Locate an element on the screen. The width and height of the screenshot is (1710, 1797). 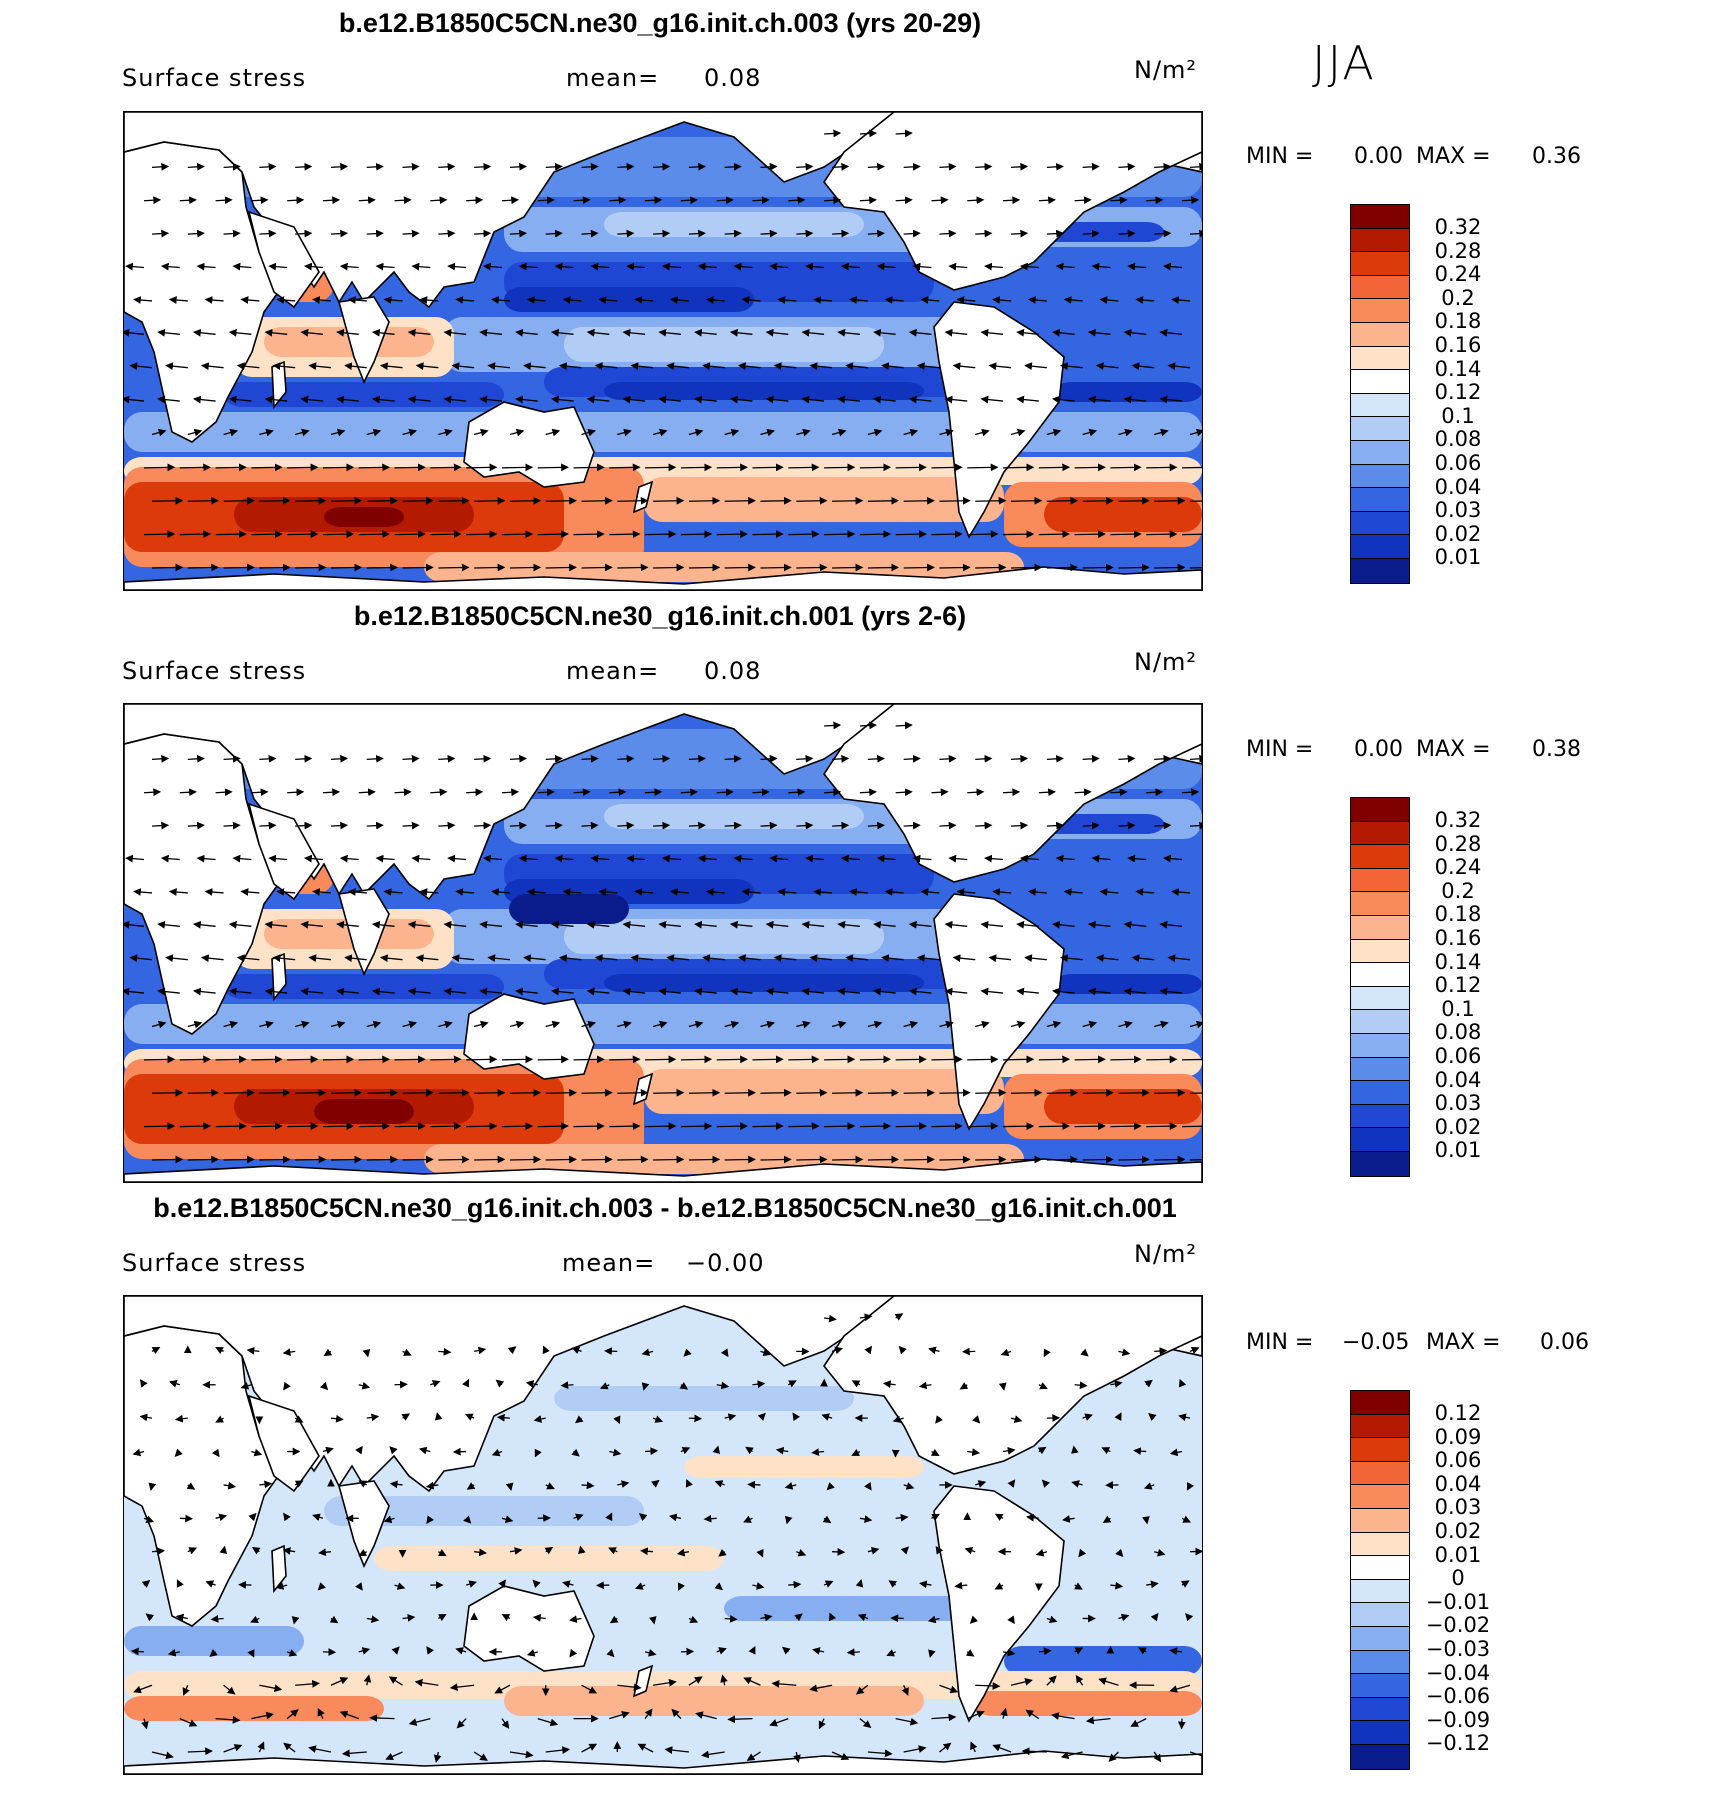
panel-3-units: N/m² is located at coordinates (1166, 1254).